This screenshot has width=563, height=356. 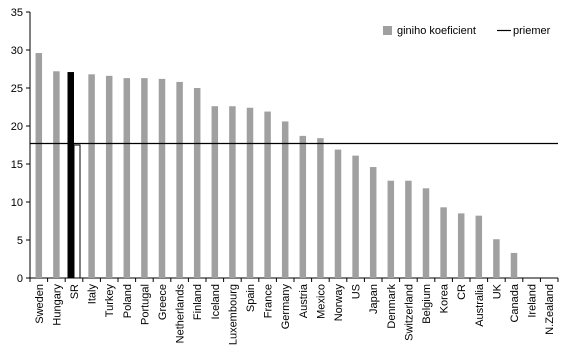 I want to click on y-tick-label: 10, so click(x=17, y=203).